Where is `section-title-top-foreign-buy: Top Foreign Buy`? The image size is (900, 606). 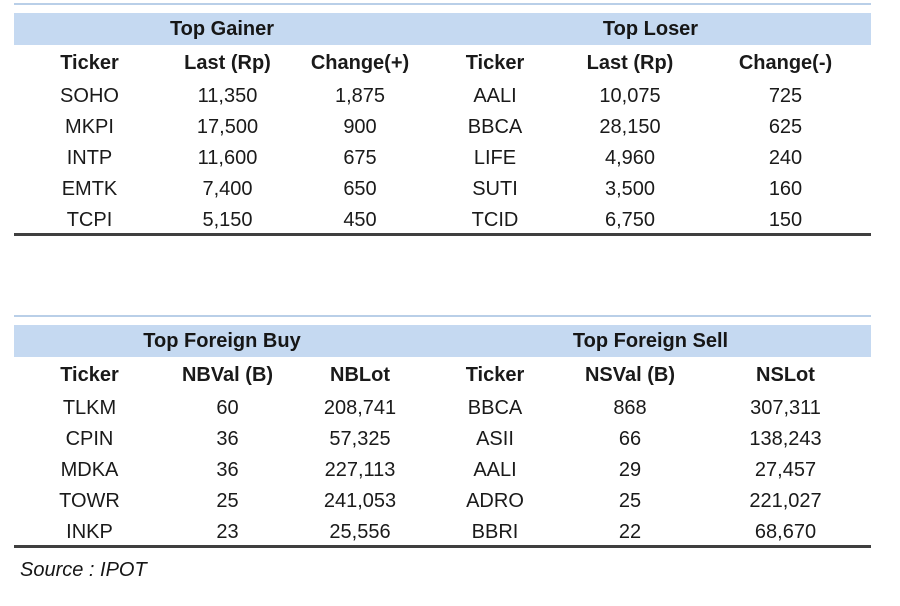
section-title-top-foreign-buy: Top Foreign Buy is located at coordinates (222, 340).